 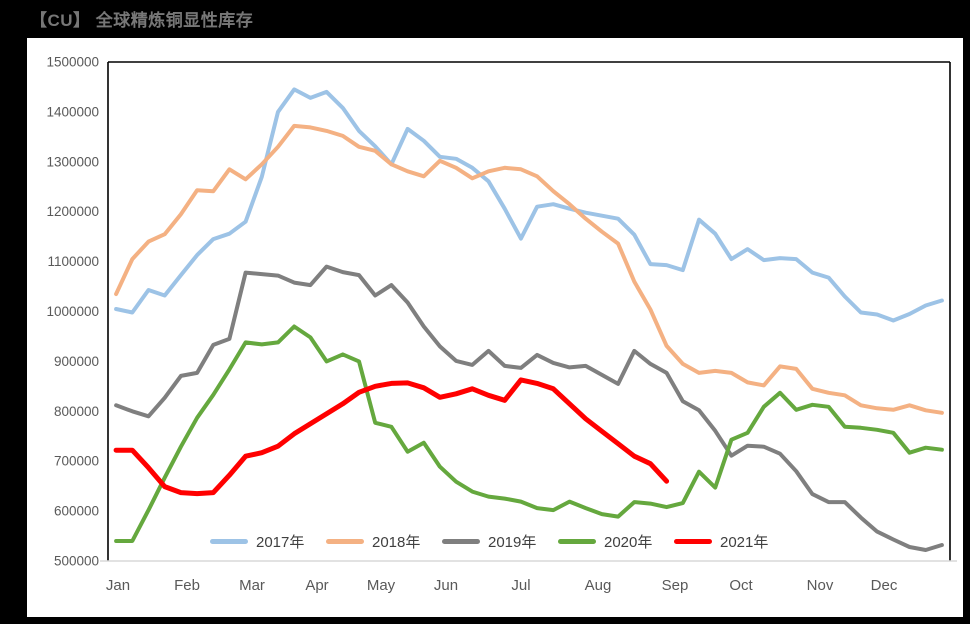 I want to click on legend-item: 2020年, so click(x=616, y=541).